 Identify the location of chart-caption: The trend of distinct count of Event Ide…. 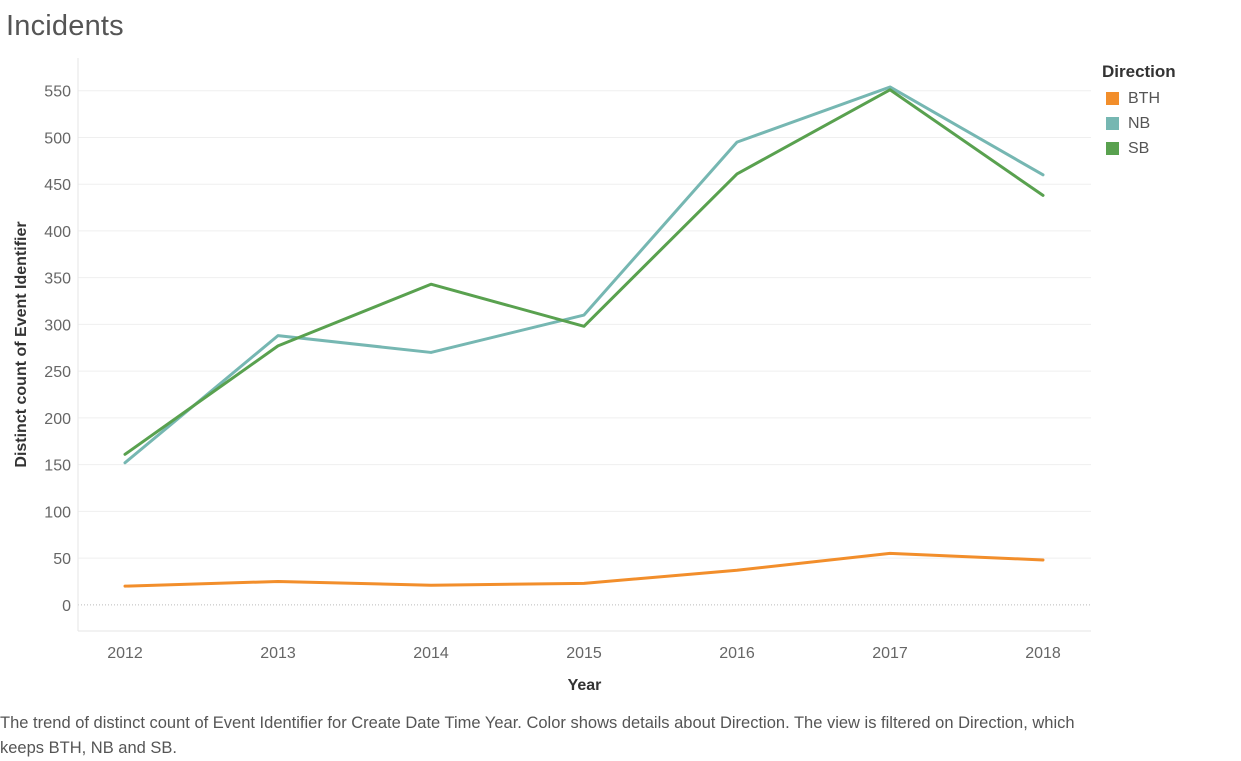
(537, 735).